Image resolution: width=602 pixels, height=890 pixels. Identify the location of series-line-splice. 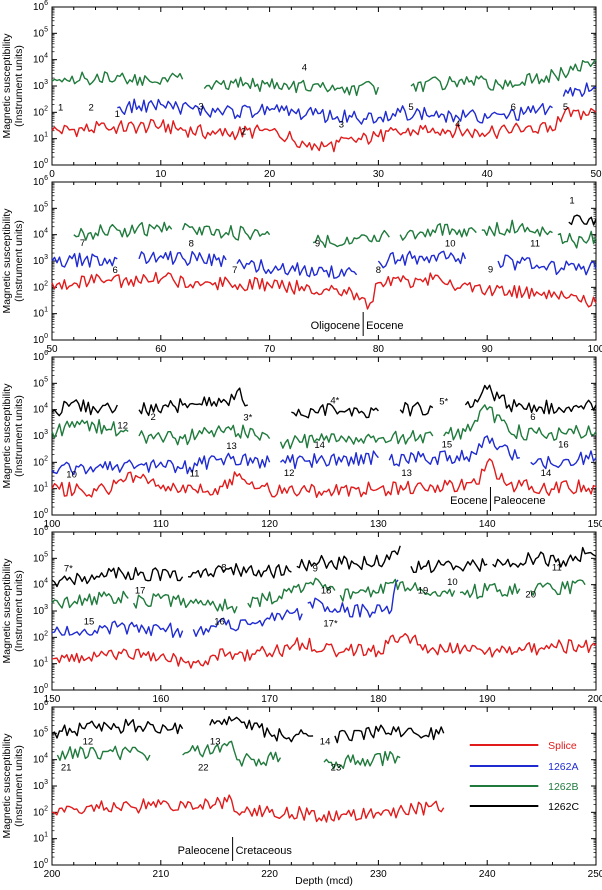
(324, 650).